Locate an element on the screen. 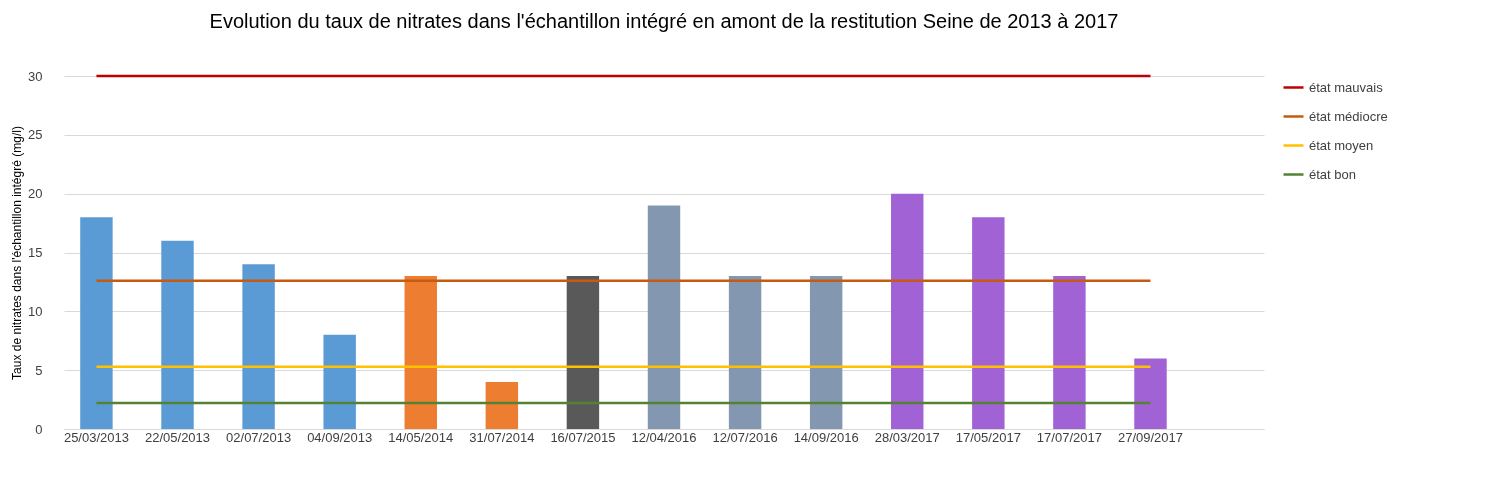  legend-label: état médiocre is located at coordinates (1348, 116).